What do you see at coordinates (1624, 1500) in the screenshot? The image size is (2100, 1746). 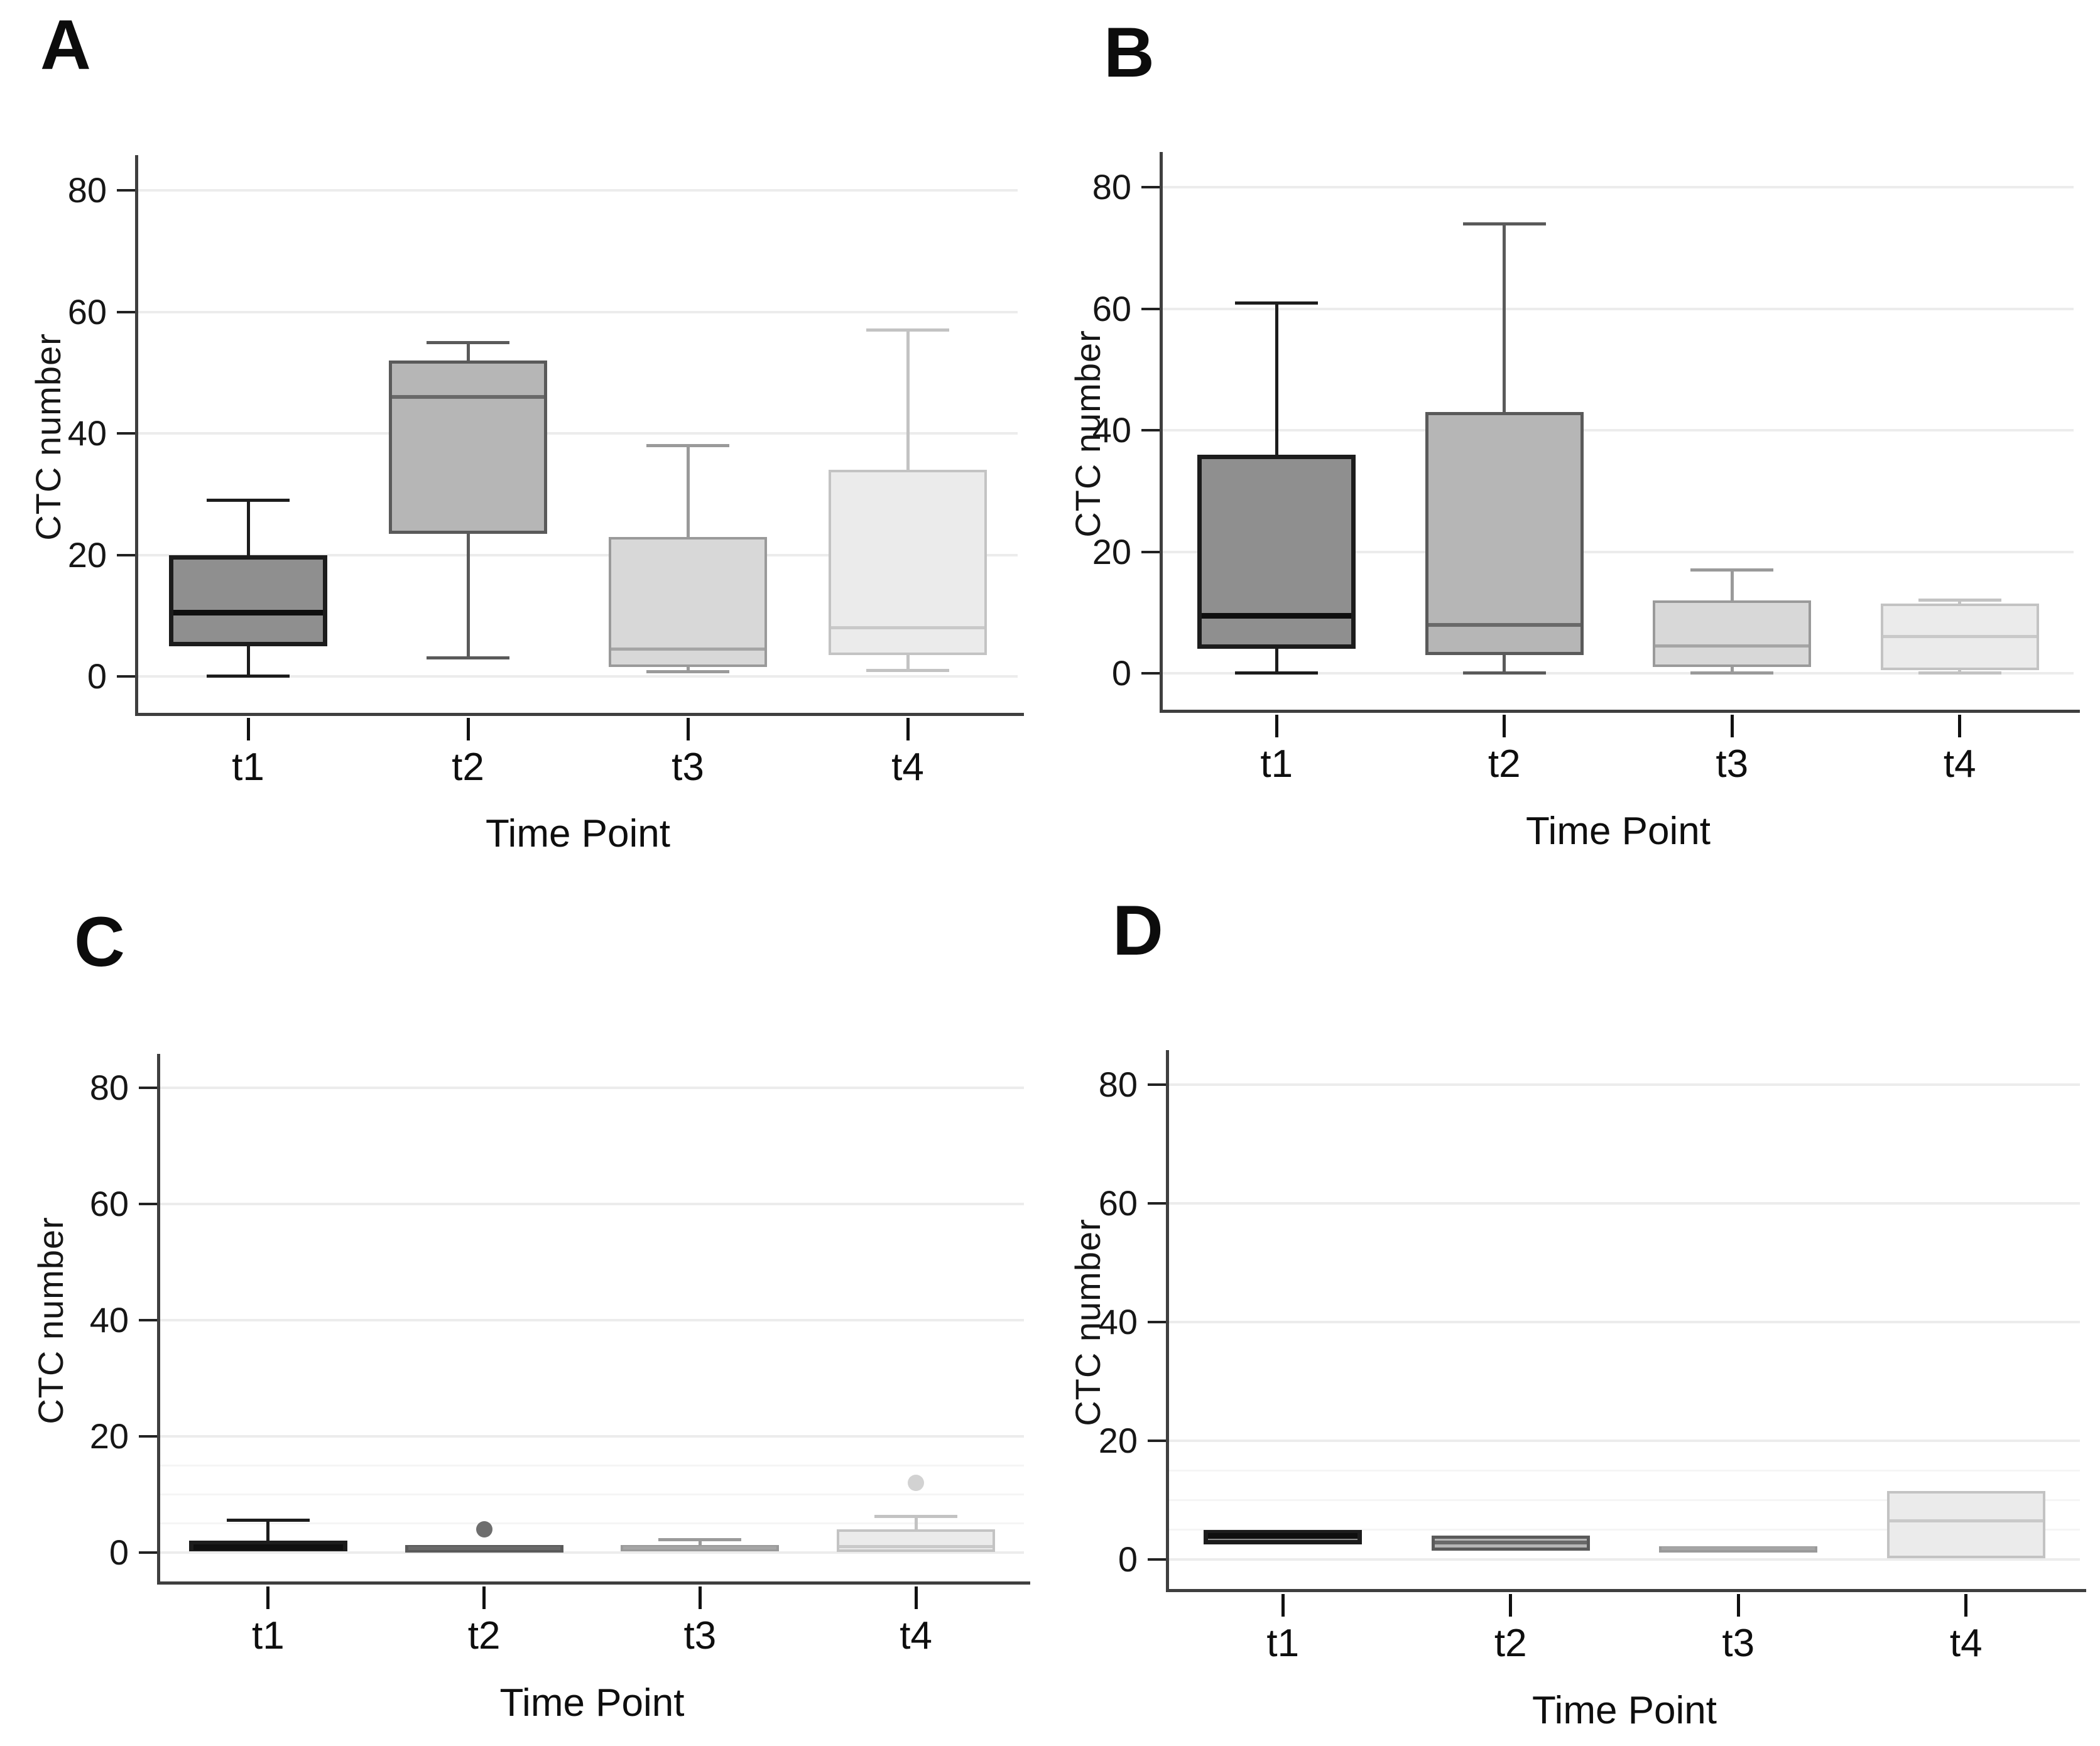 I see `minor-gridline` at bounding box center [1624, 1500].